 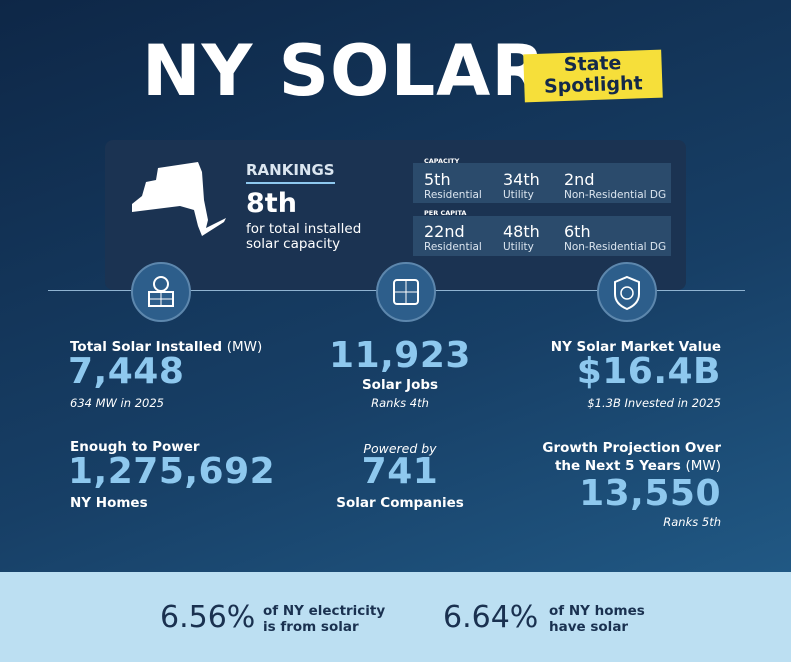 What do you see at coordinates (445, 213) in the screenshot?
I see `group-label: PER CAPITA` at bounding box center [445, 213].